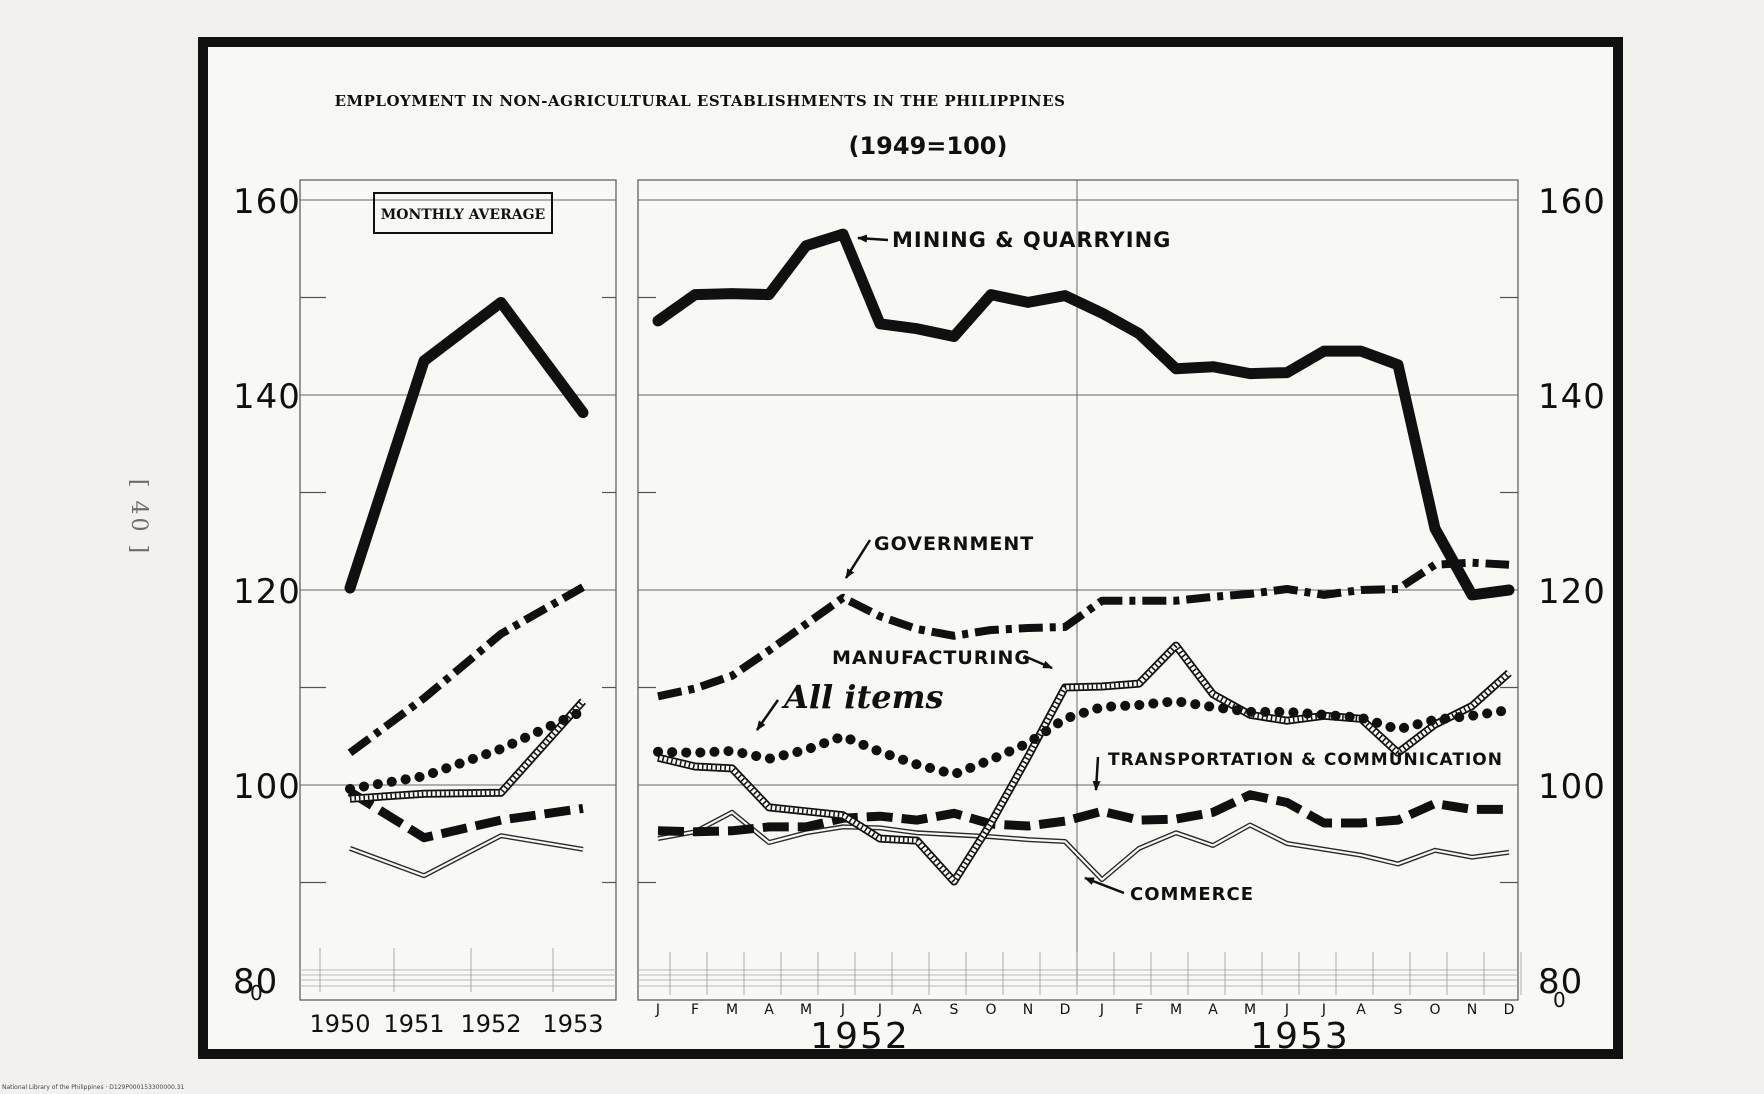 The width and height of the screenshot is (1764, 1094). I want to click on y-zero-label-right: 0, so click(1559, 1000).